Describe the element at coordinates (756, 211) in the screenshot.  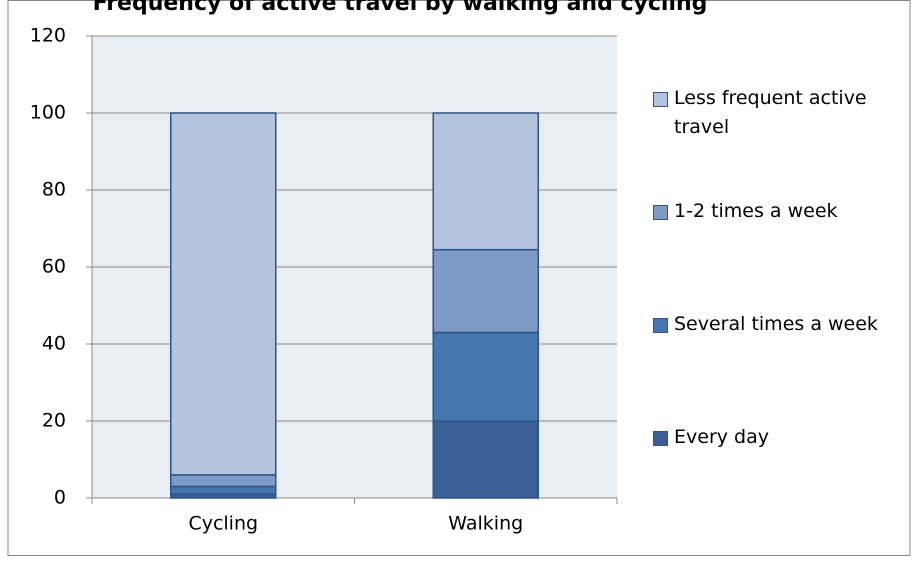
I see `legend-label: 1-2 times a week` at that location.